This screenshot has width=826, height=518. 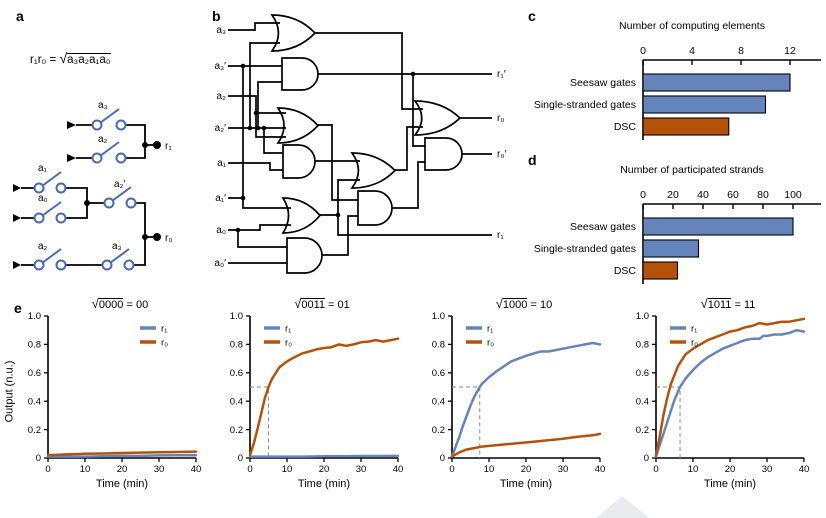 What do you see at coordinates (119, 184) in the screenshot?
I see `switch-label: a₂′` at bounding box center [119, 184].